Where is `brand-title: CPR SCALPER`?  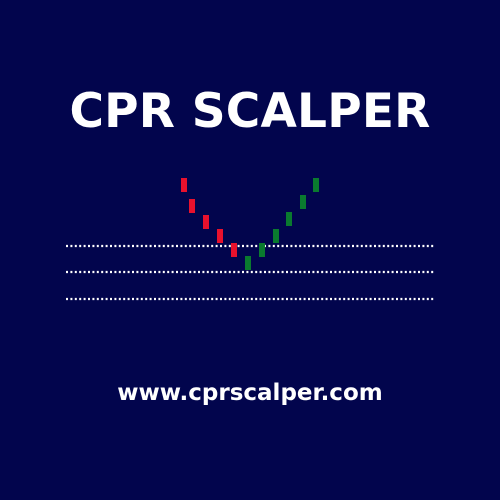 brand-title: CPR SCALPER is located at coordinates (250, 111).